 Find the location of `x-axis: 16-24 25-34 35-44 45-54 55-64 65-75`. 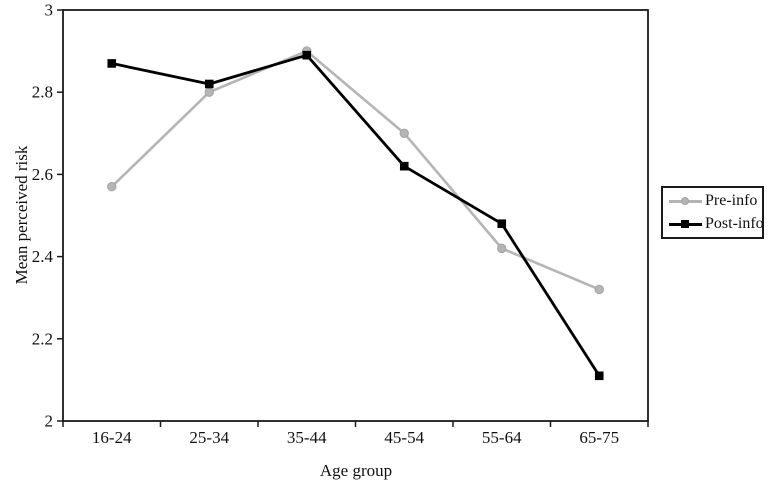

x-axis: 16-24 25-34 35-44 45-54 55-64 65-75 is located at coordinates (355, 434).